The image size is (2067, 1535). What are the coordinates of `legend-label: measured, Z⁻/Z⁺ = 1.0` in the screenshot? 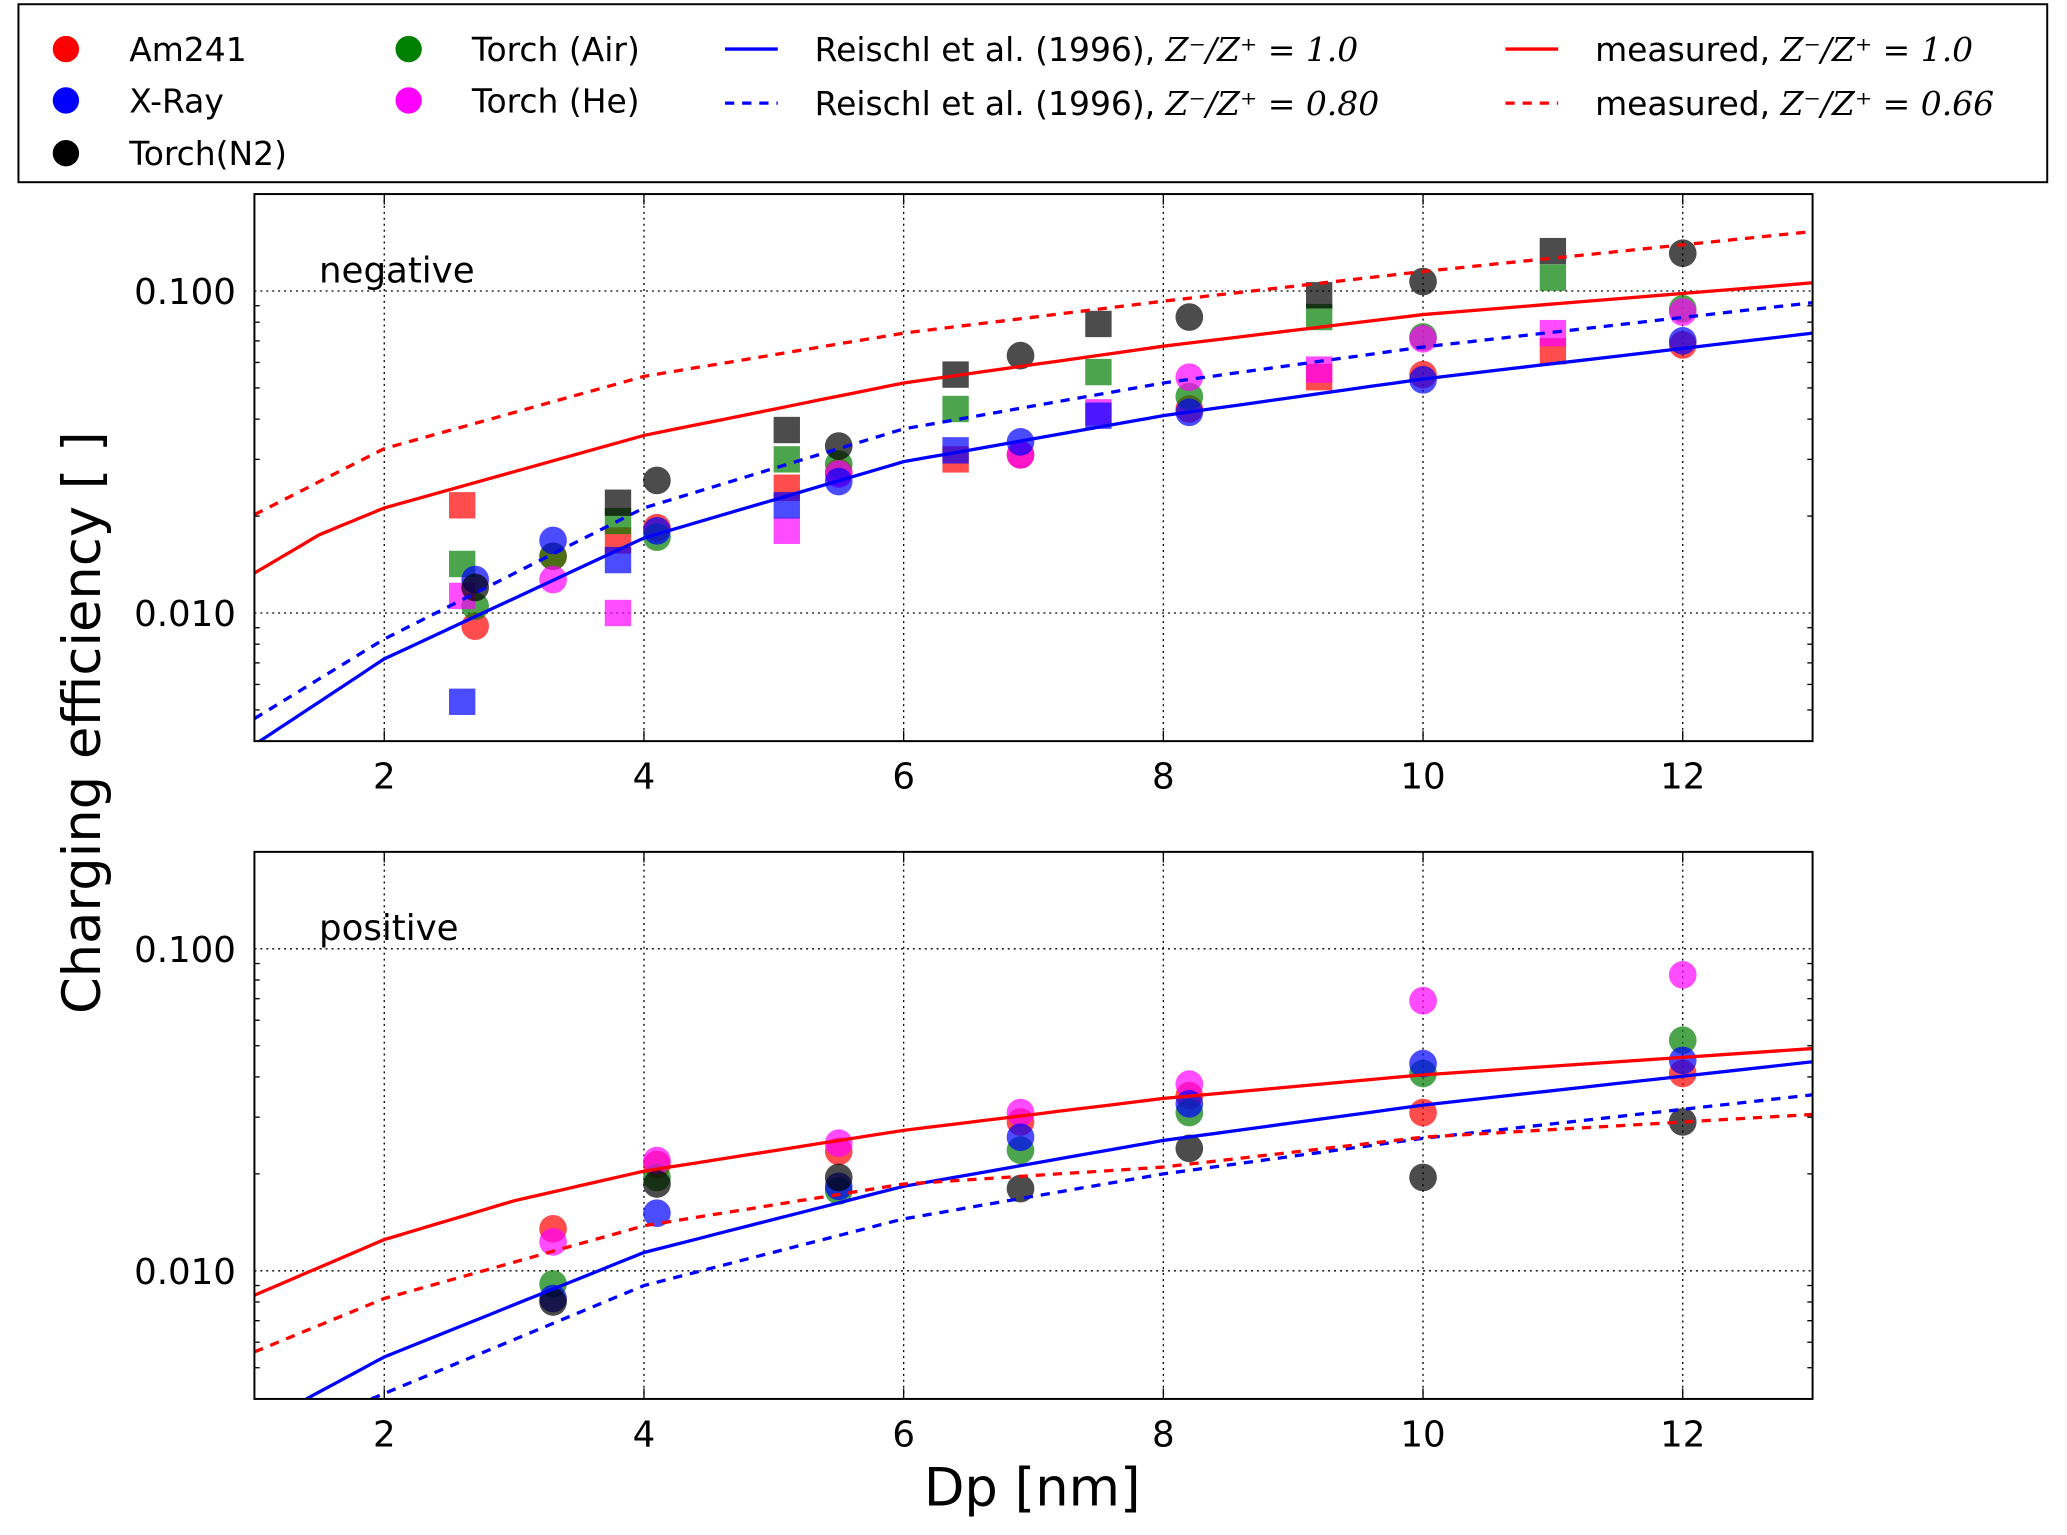 It's located at (1784, 49).